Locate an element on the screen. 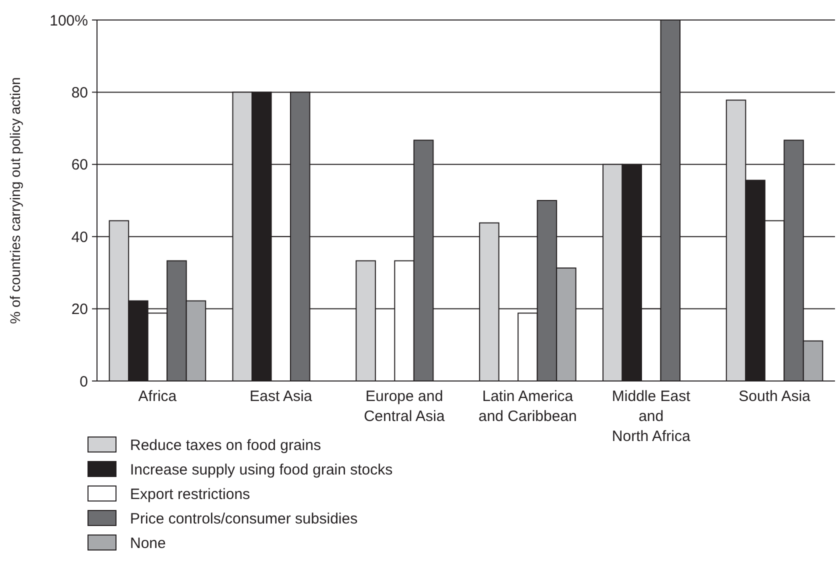 This screenshot has width=840, height=573. y-tick-label: 40 is located at coordinates (79, 237).